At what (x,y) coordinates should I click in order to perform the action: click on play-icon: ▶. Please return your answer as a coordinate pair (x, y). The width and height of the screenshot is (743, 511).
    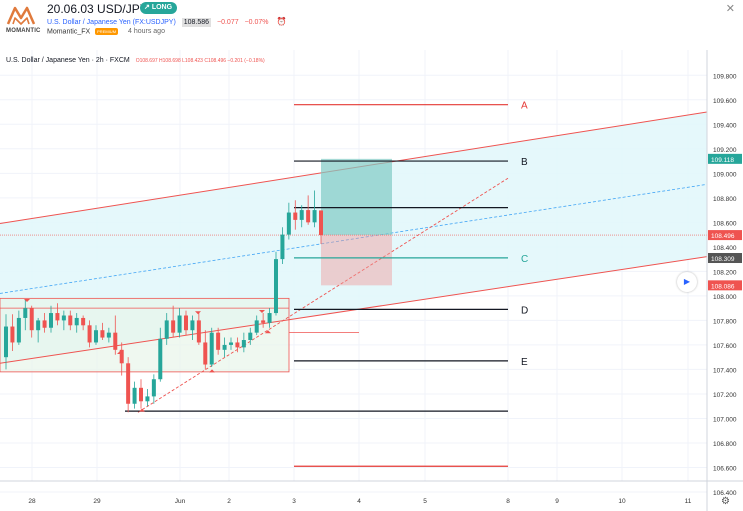
    Looking at the image, I should click on (687, 281).